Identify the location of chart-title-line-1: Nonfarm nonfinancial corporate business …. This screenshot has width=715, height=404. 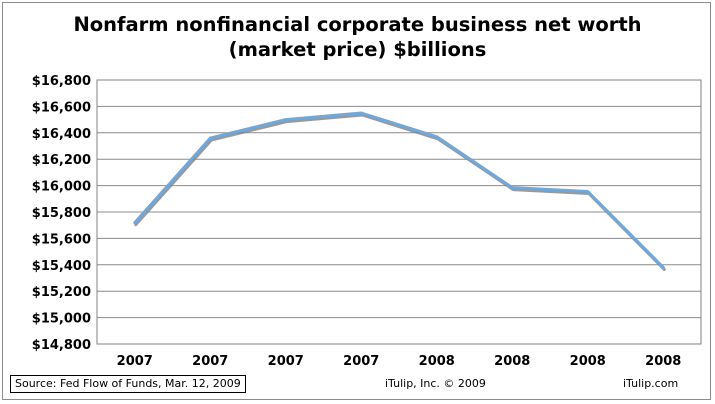
(357, 24).